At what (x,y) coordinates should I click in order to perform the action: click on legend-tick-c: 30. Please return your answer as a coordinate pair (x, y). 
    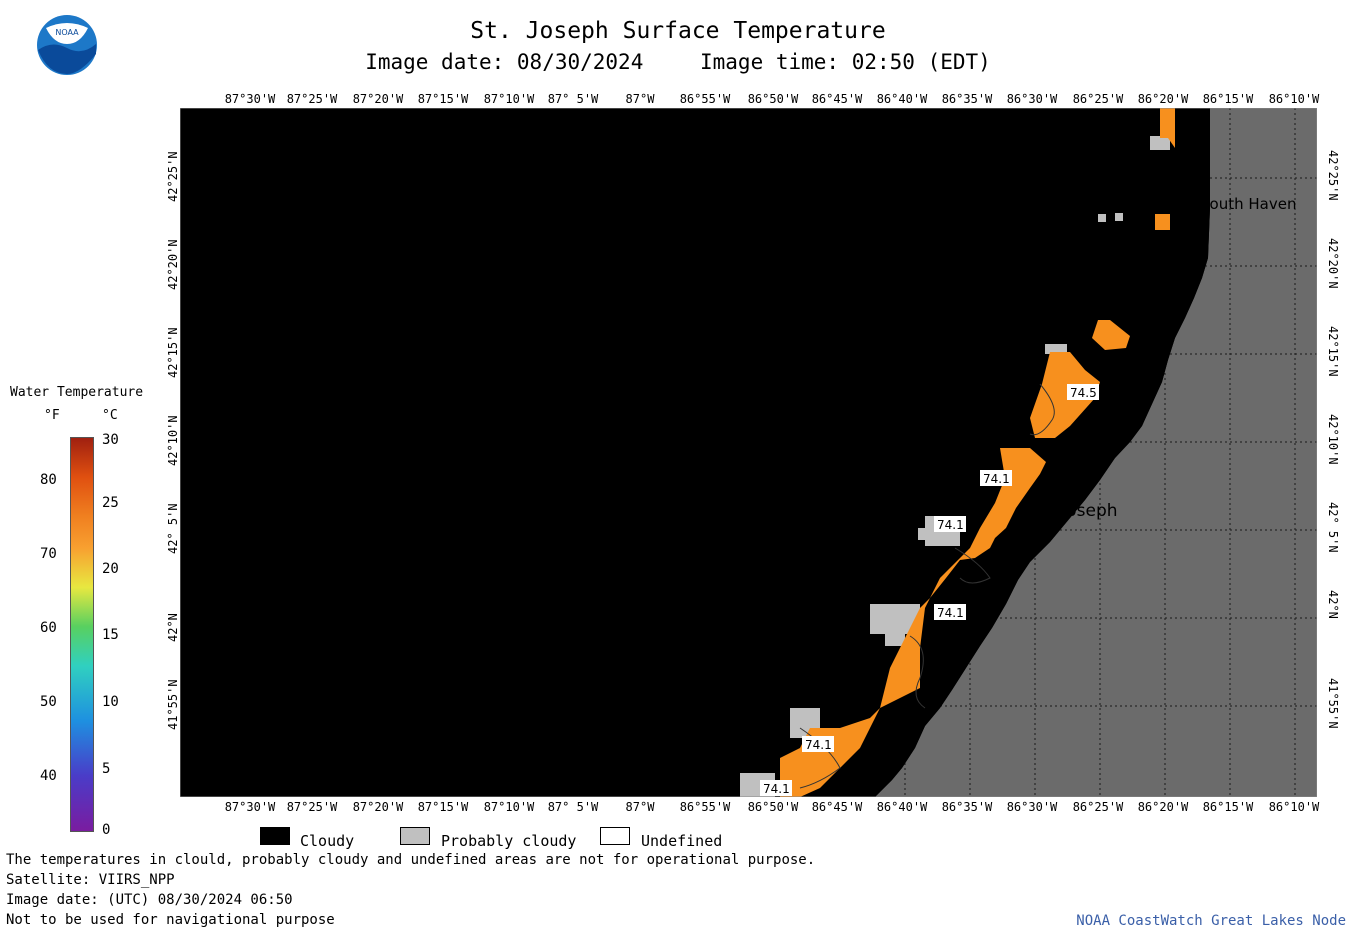
    Looking at the image, I should click on (110, 440).